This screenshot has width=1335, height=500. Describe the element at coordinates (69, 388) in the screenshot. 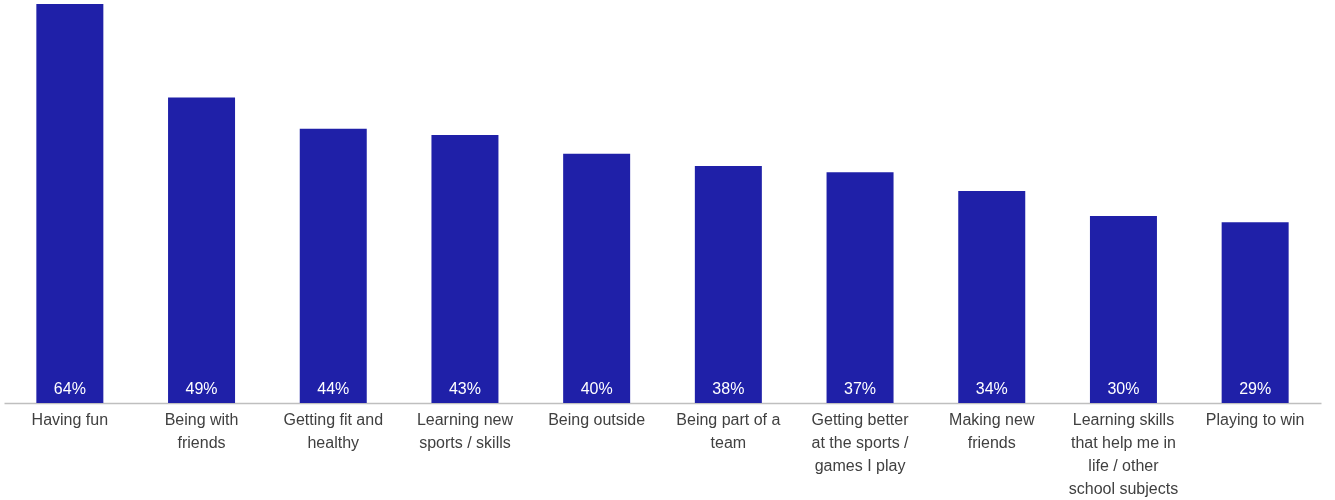

I see `data-label: 64%` at that location.